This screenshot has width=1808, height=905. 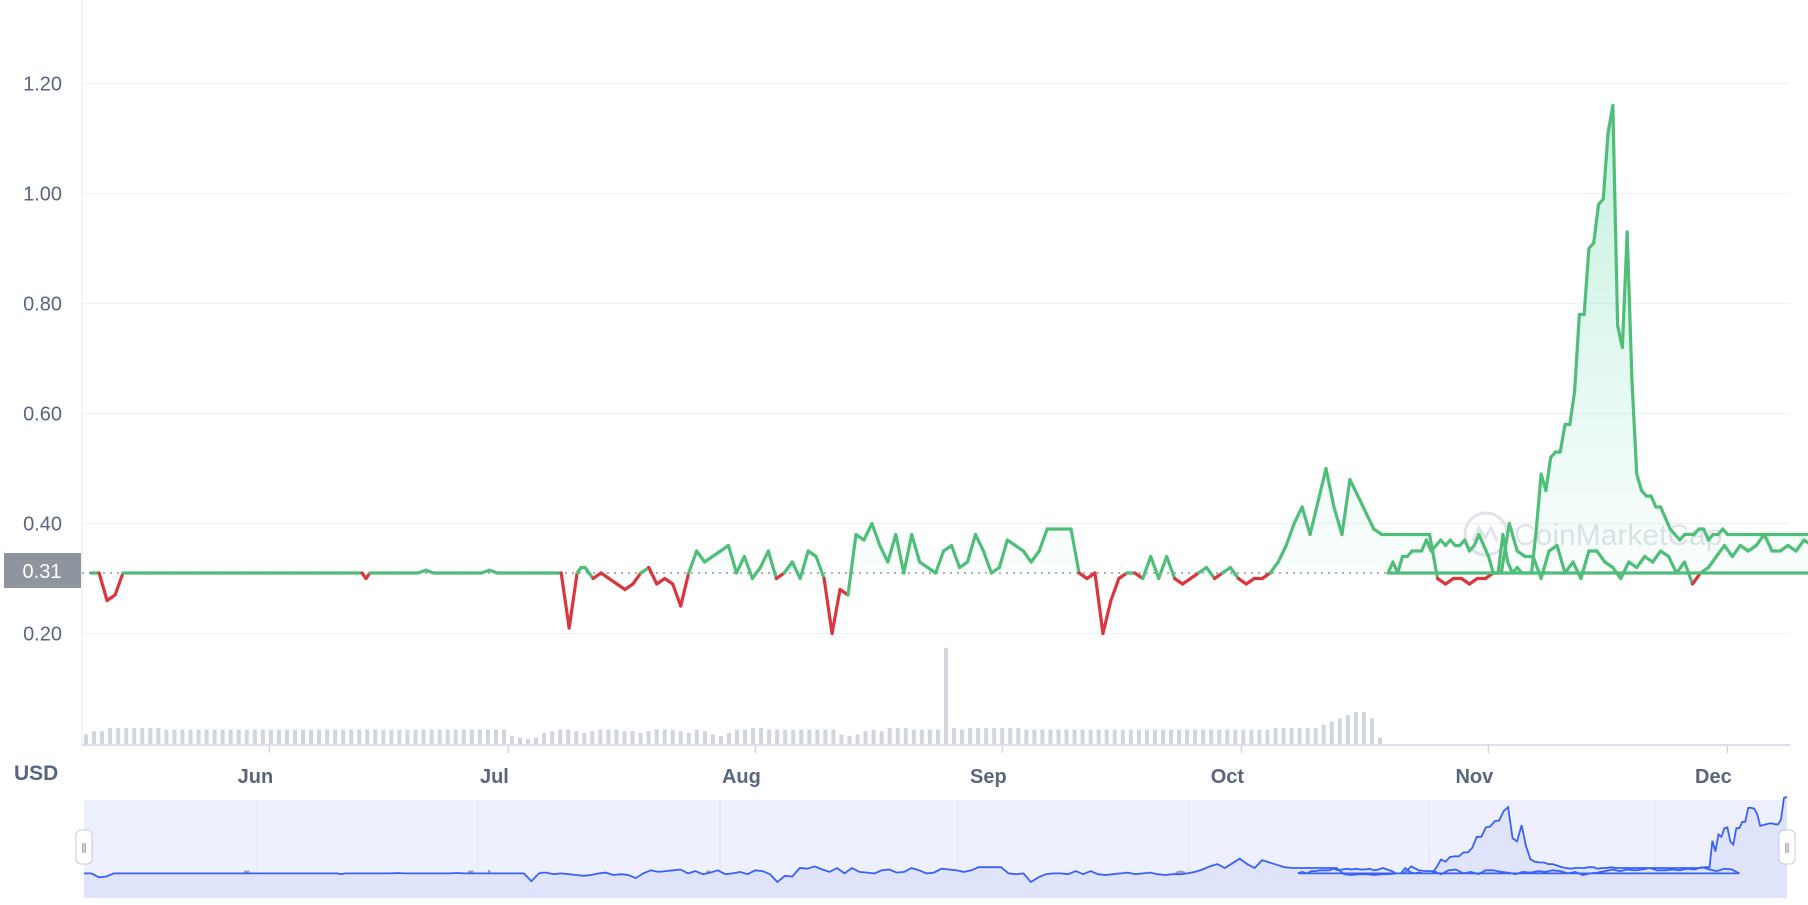 I want to click on navigator-line, so click(x=936, y=840).